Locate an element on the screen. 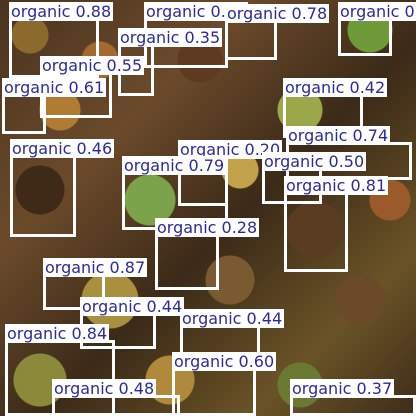 The image size is (416, 416). detection-box: organic 0.78 is located at coordinates (277, 32).